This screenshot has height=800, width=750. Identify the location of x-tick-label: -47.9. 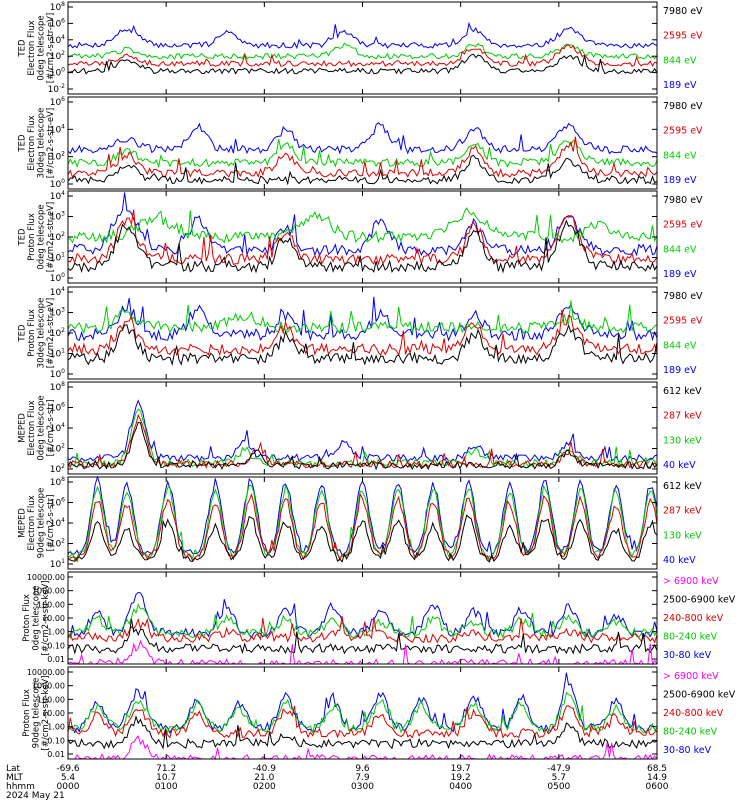
(559, 769).